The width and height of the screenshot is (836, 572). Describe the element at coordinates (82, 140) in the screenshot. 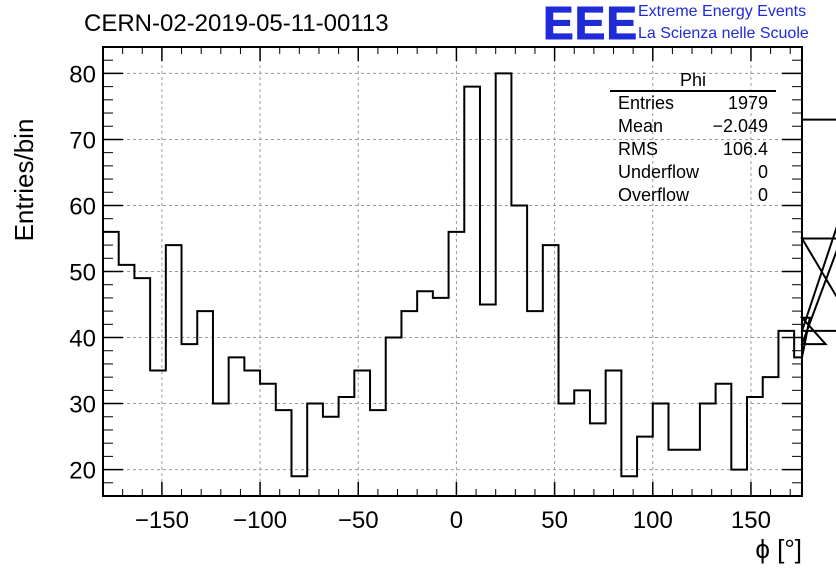

I see `y-tick-label: 70` at that location.